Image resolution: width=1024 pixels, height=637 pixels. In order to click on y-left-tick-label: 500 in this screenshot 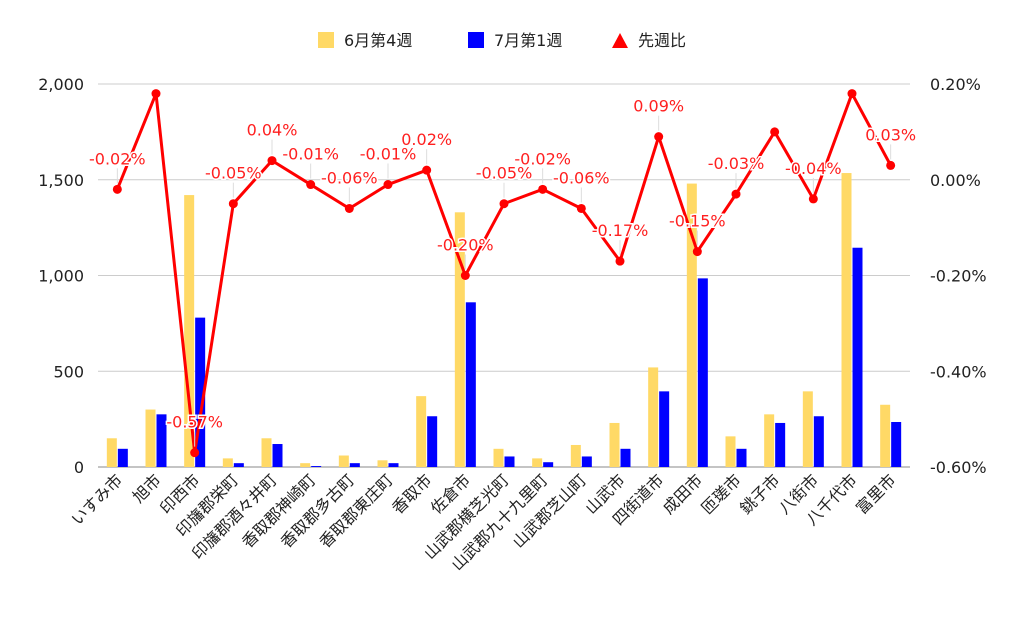, I will do `click(68, 371)`.